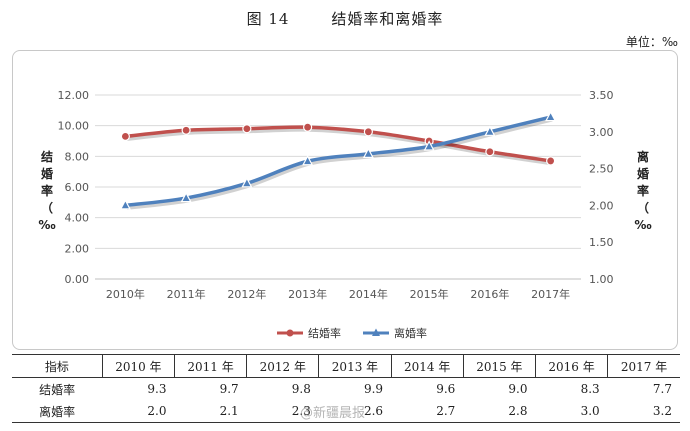  I want to click on table-cell: 8.3, so click(590, 389).